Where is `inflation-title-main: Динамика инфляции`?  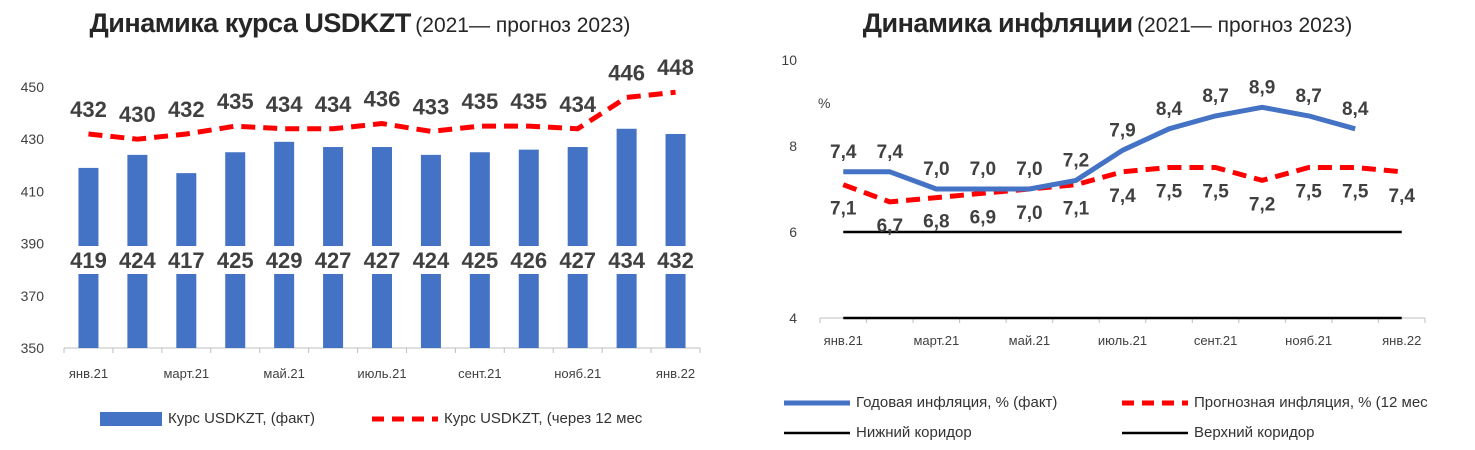
inflation-title-main: Динамика инфляции is located at coordinates (997, 23).